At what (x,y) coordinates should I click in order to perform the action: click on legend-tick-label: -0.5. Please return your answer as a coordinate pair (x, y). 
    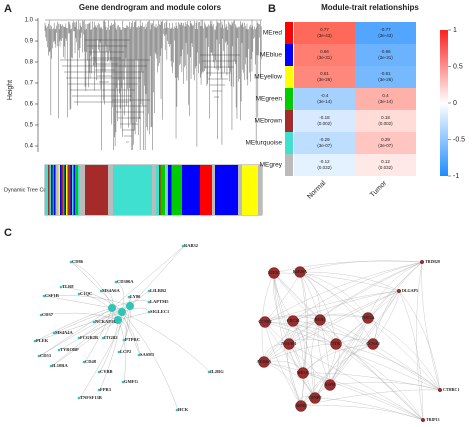
    Looking at the image, I should click on (459, 139).